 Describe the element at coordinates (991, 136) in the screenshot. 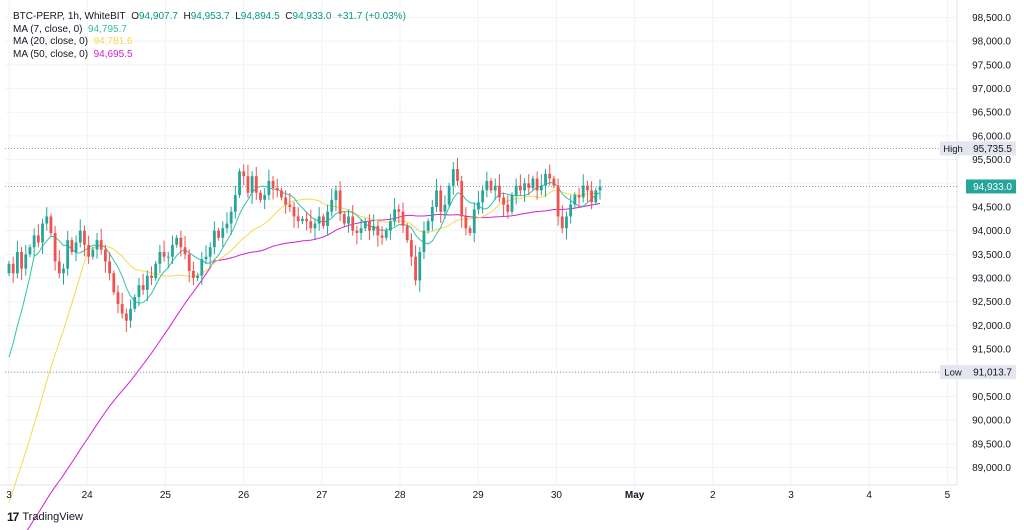

I see `y-tick-label: 96,000.0` at that location.